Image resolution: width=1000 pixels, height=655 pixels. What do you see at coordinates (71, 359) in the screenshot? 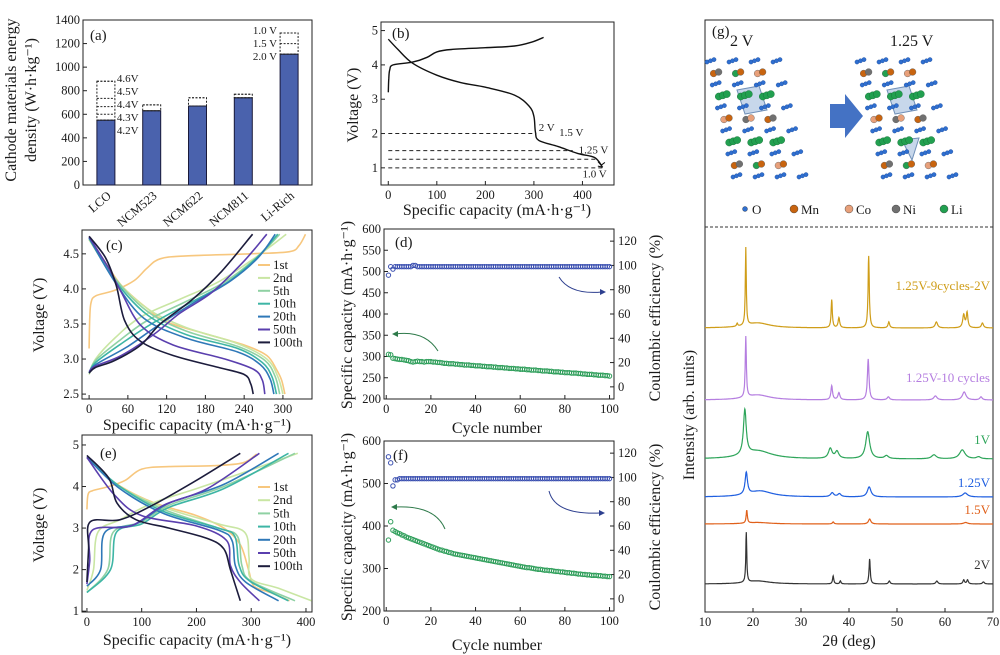
I see `y-tick-label: 3.0` at bounding box center [71, 359].